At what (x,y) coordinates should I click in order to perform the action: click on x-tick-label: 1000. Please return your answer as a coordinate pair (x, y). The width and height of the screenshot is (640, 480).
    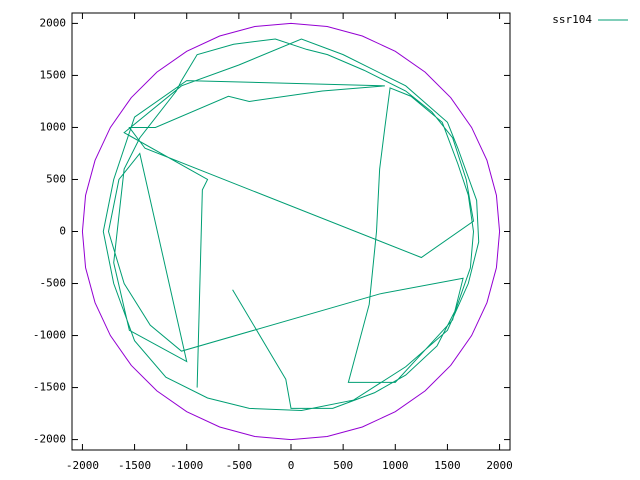
    Looking at the image, I should click on (395, 465).